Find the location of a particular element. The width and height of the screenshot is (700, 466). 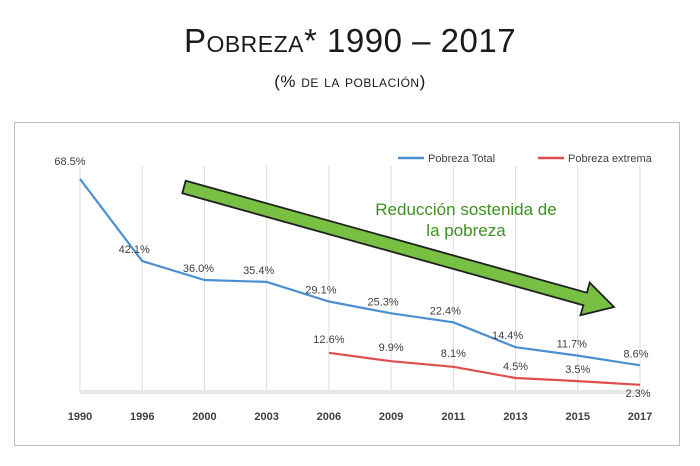

series-line-pobreza-extrema is located at coordinates (484, 368).